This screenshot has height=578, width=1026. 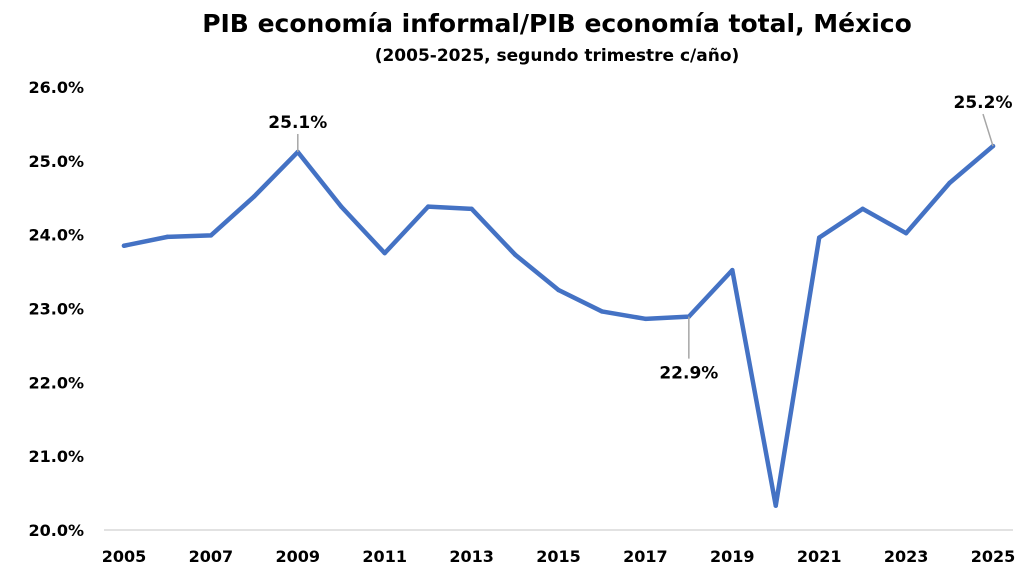 I want to click on y-tick-label: 23.0%, so click(x=56, y=309).